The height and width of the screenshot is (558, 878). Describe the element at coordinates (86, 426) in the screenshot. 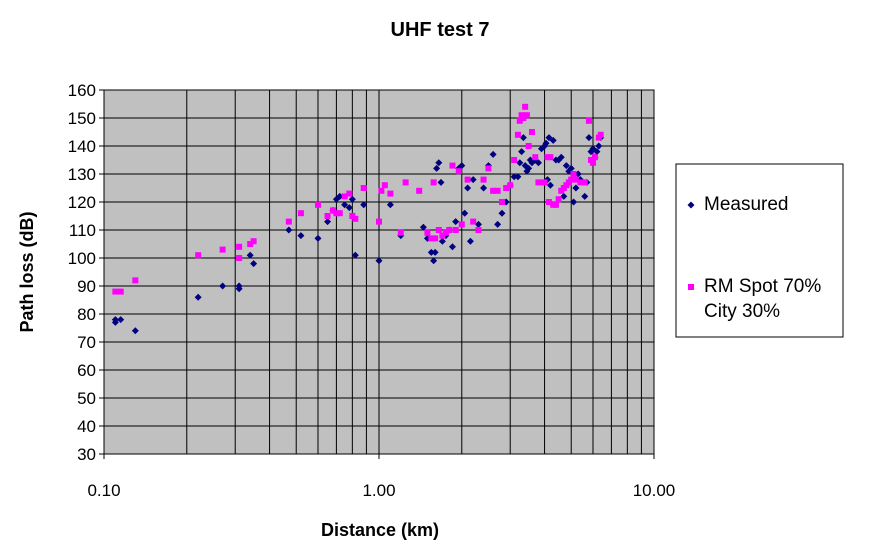

I see `y-tick-label: 40` at that location.